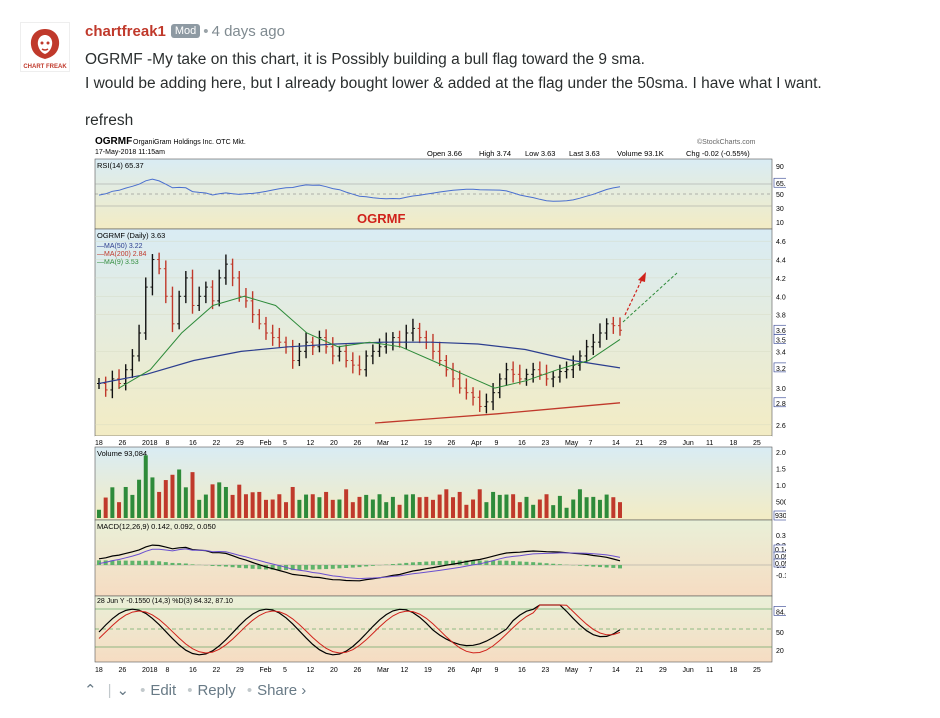 This screenshot has height=718, width=940. What do you see at coordinates (216, 690) in the screenshot?
I see `reply-link: Reply` at bounding box center [216, 690].